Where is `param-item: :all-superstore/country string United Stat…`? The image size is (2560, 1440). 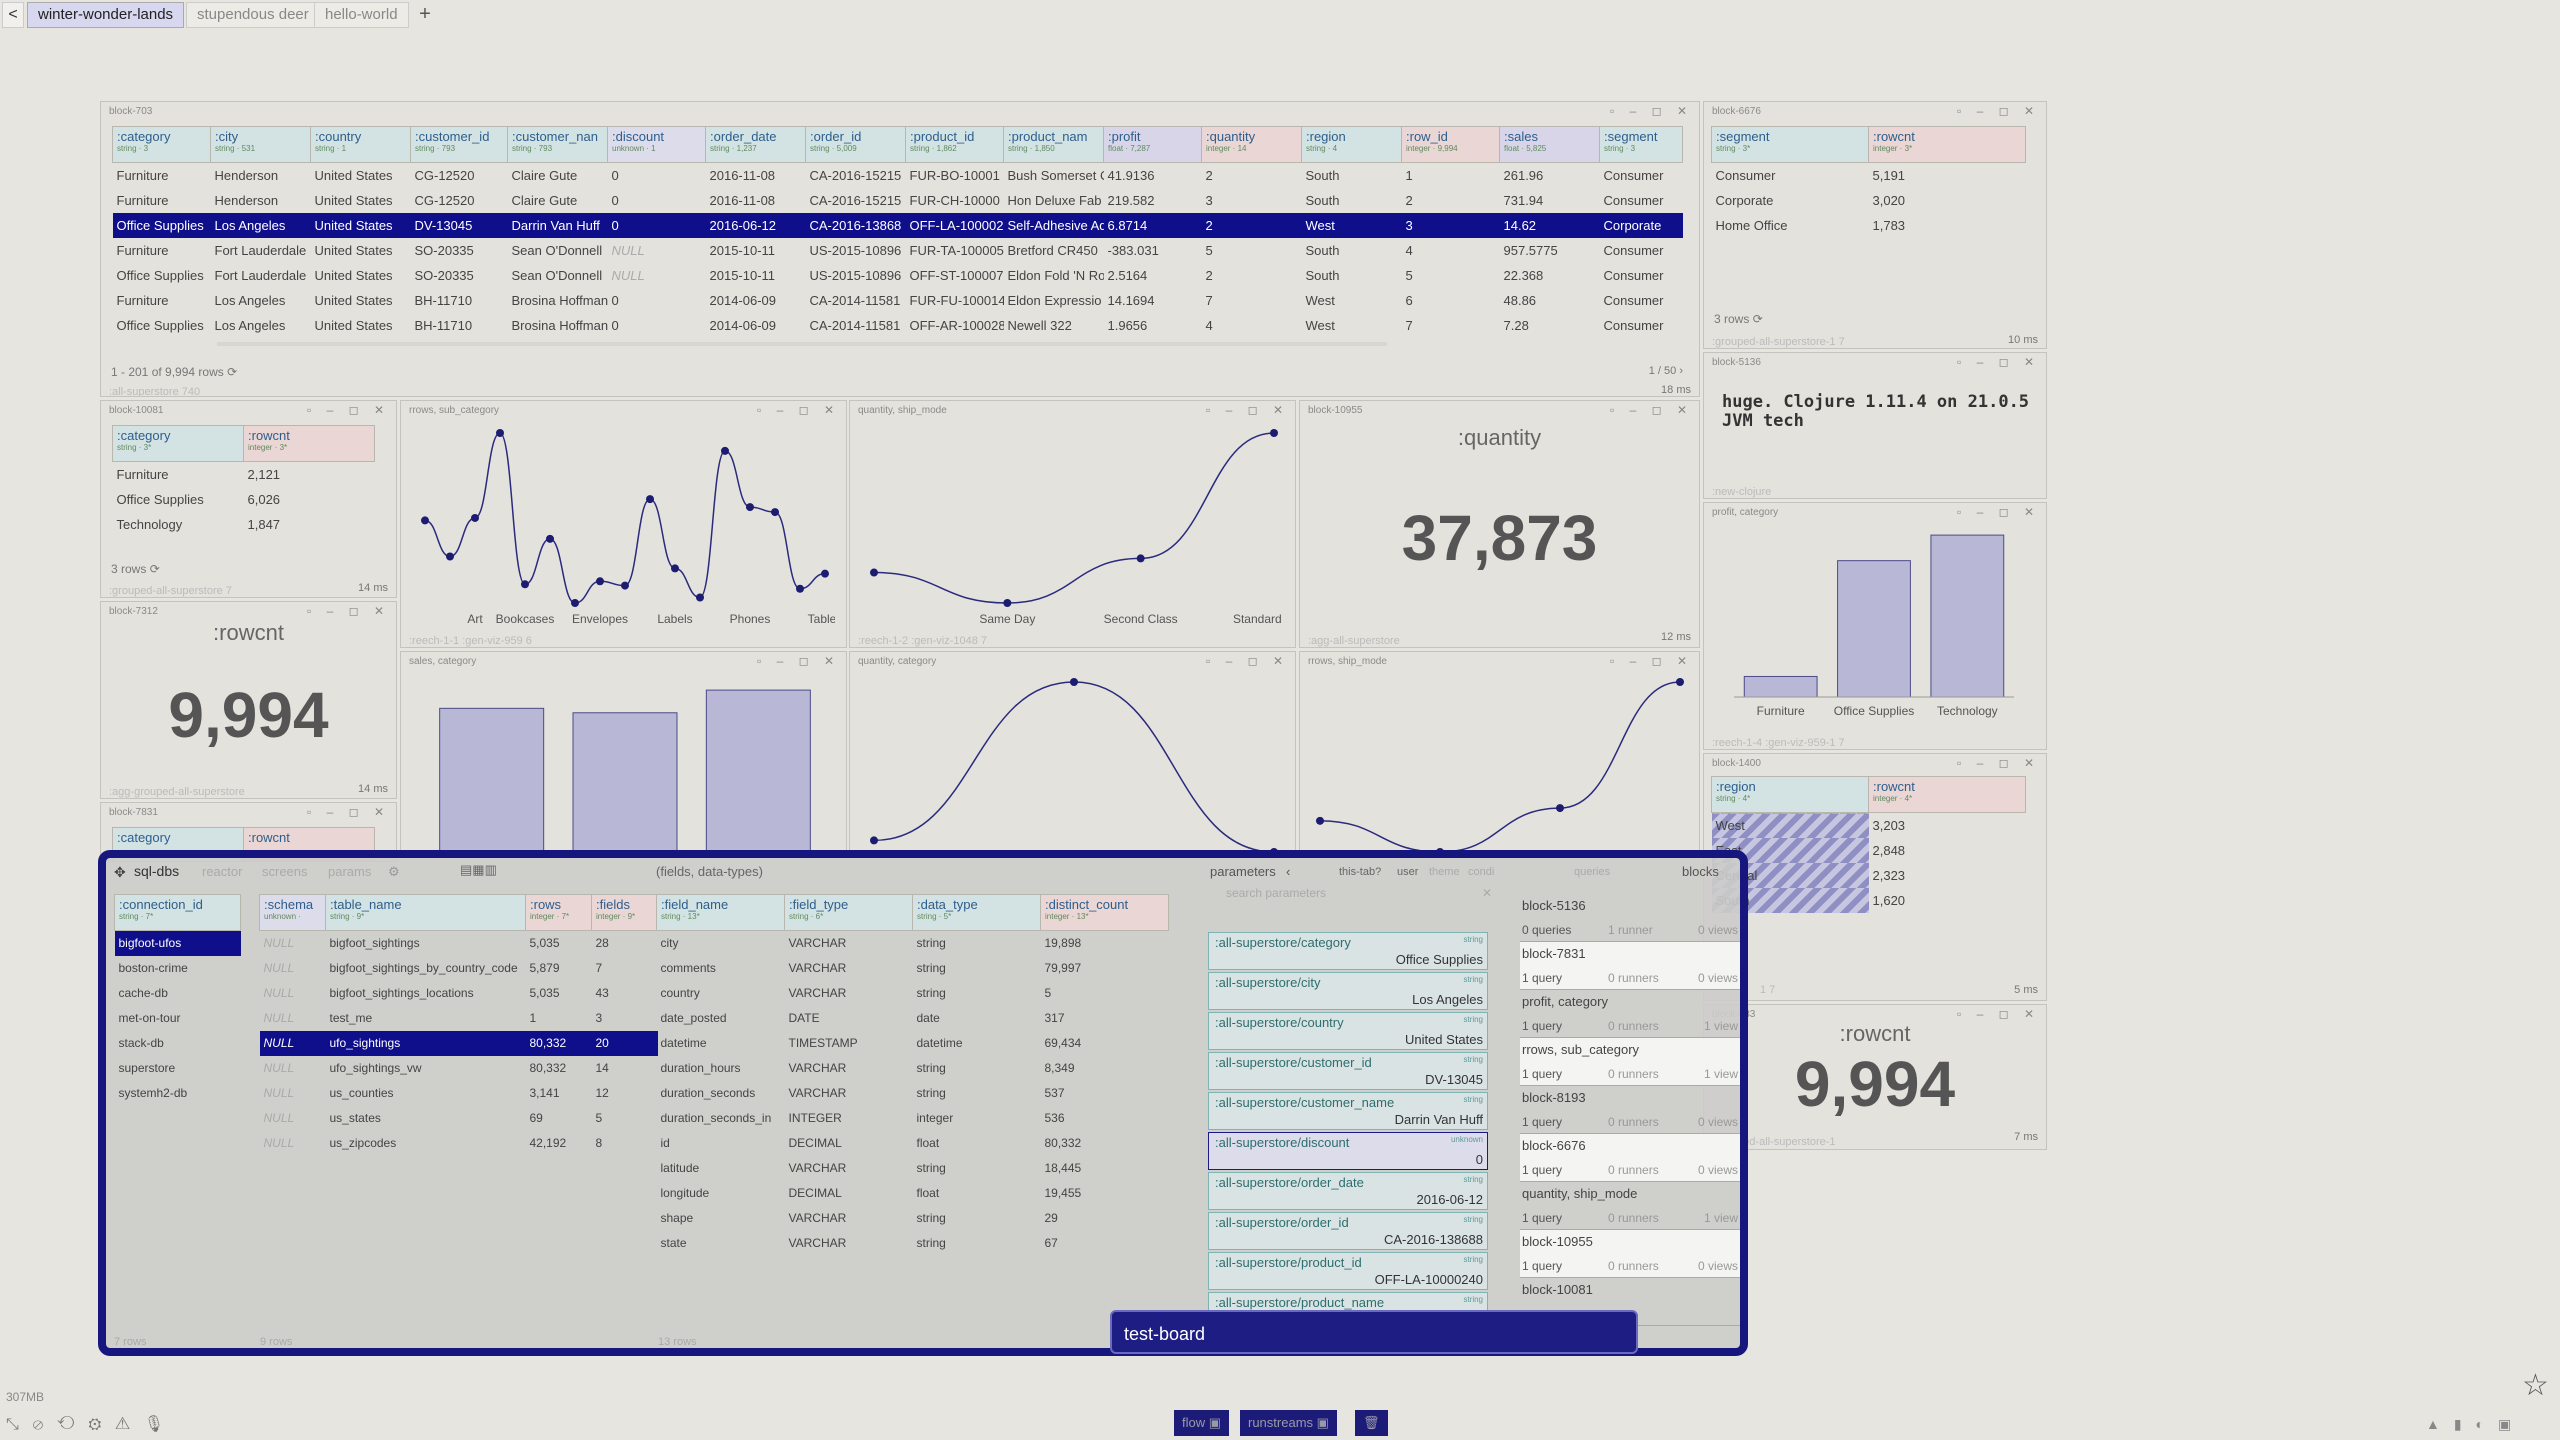 param-item: :all-superstore/country string United Stat… is located at coordinates (1348, 1031).